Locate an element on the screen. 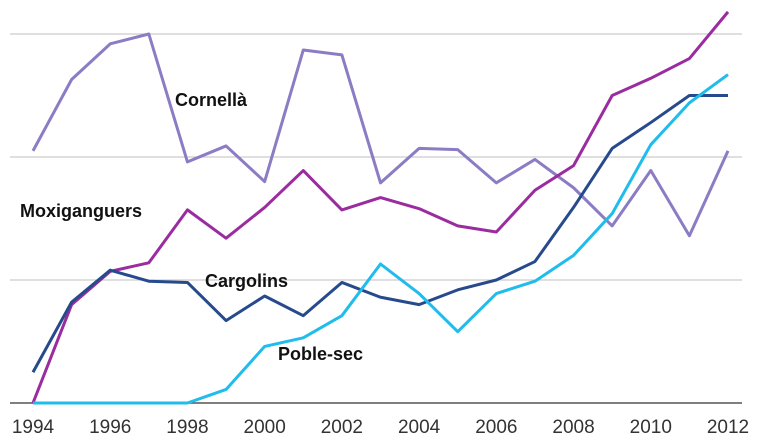 The image size is (761, 441). series-label: Cornellà is located at coordinates (211, 100).